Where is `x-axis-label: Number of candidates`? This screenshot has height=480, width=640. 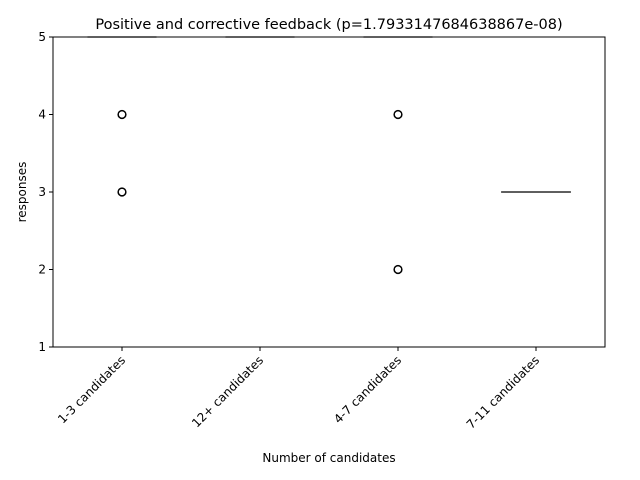 x-axis-label: Number of candidates is located at coordinates (328, 458).